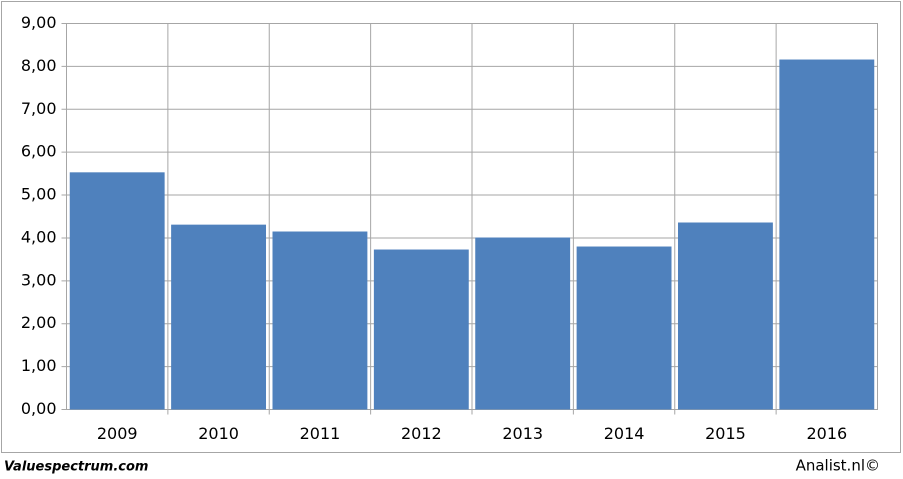  What do you see at coordinates (826, 433) in the screenshot?
I see `x-tick-label: 2016` at bounding box center [826, 433].